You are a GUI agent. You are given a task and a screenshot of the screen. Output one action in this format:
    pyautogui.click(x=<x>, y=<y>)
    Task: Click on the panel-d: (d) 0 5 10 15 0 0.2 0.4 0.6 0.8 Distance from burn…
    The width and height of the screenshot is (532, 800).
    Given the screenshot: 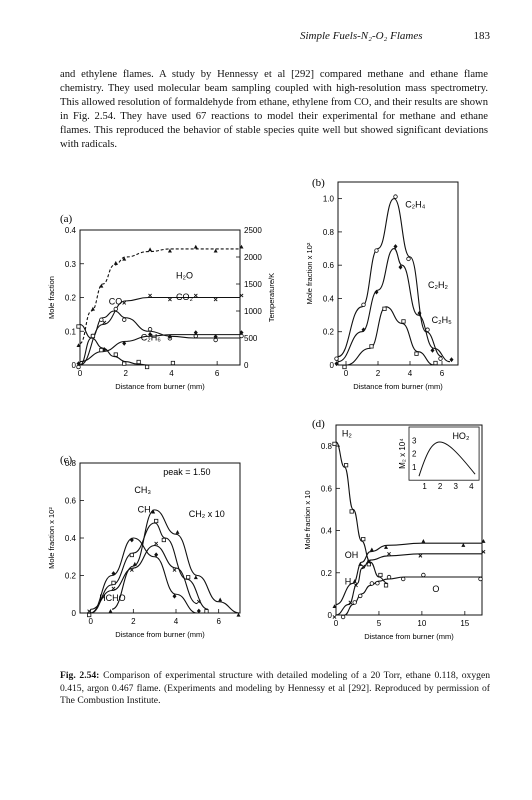 What is the action you would take?
    pyautogui.click(x=394, y=529)
    